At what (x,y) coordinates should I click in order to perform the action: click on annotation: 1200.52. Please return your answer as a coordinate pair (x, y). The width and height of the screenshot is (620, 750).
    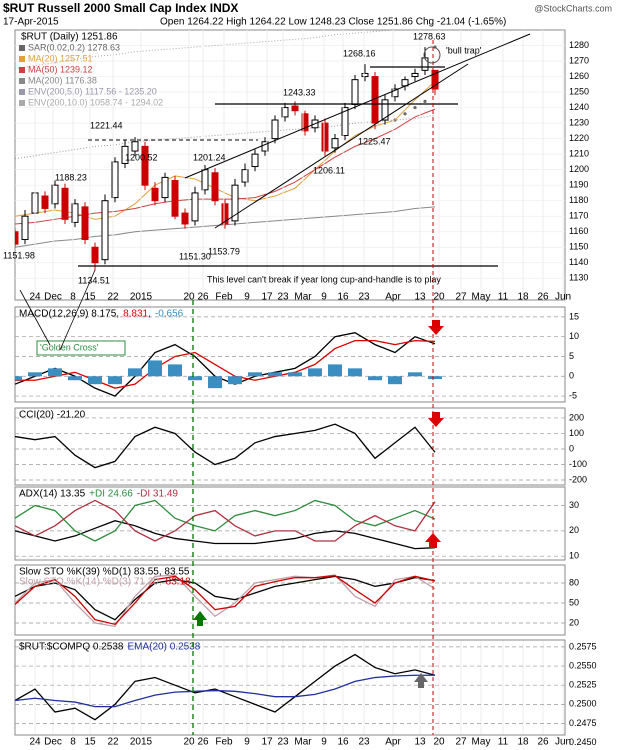
    Looking at the image, I should click on (141, 157).